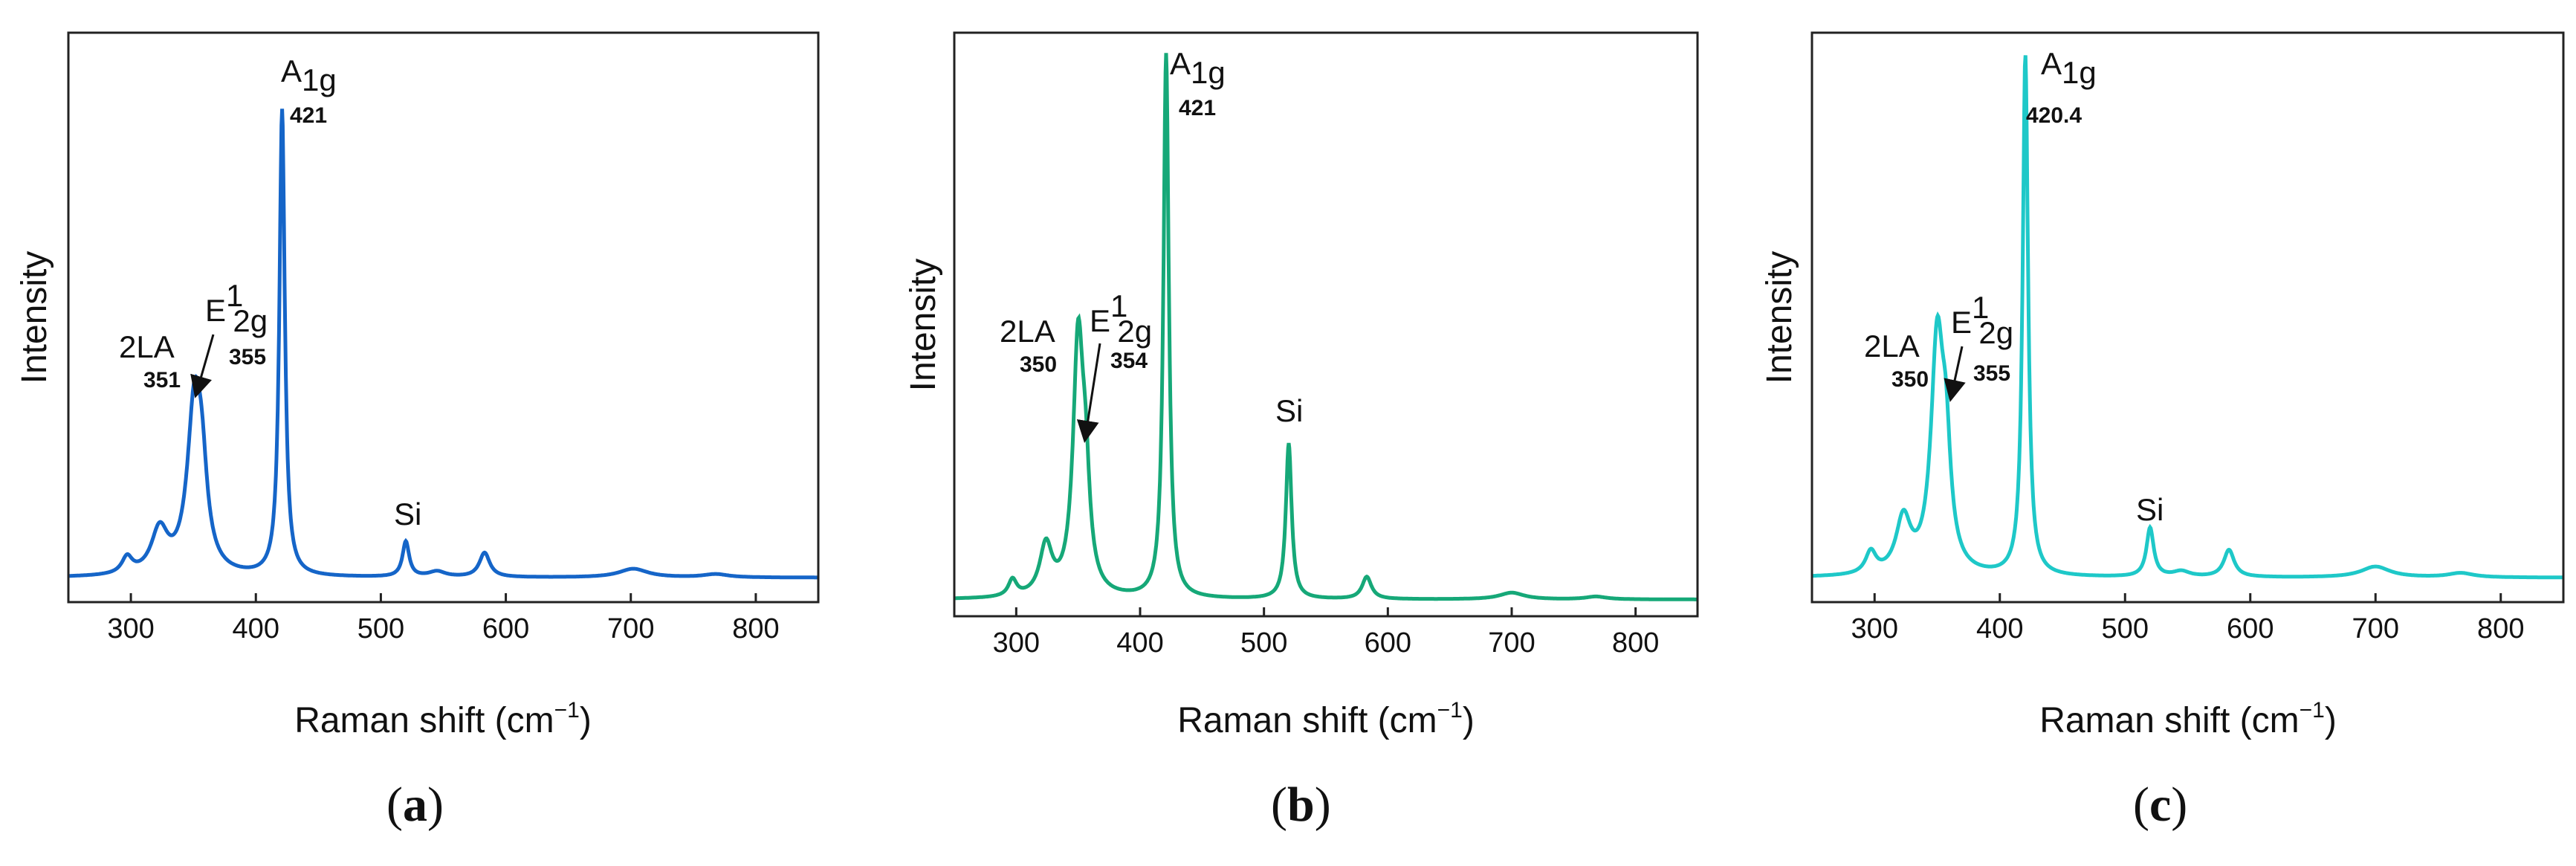 Image resolution: width=2576 pixels, height=866 pixels. I want to click on peak-label-2la-c: 2LA, so click(1892, 346).